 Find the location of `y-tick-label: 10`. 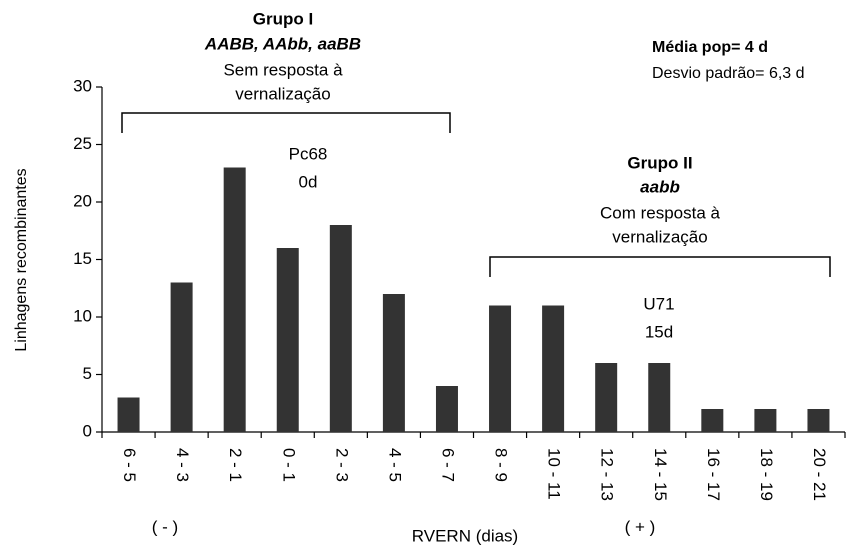

y-tick-label: 10 is located at coordinates (82, 315).